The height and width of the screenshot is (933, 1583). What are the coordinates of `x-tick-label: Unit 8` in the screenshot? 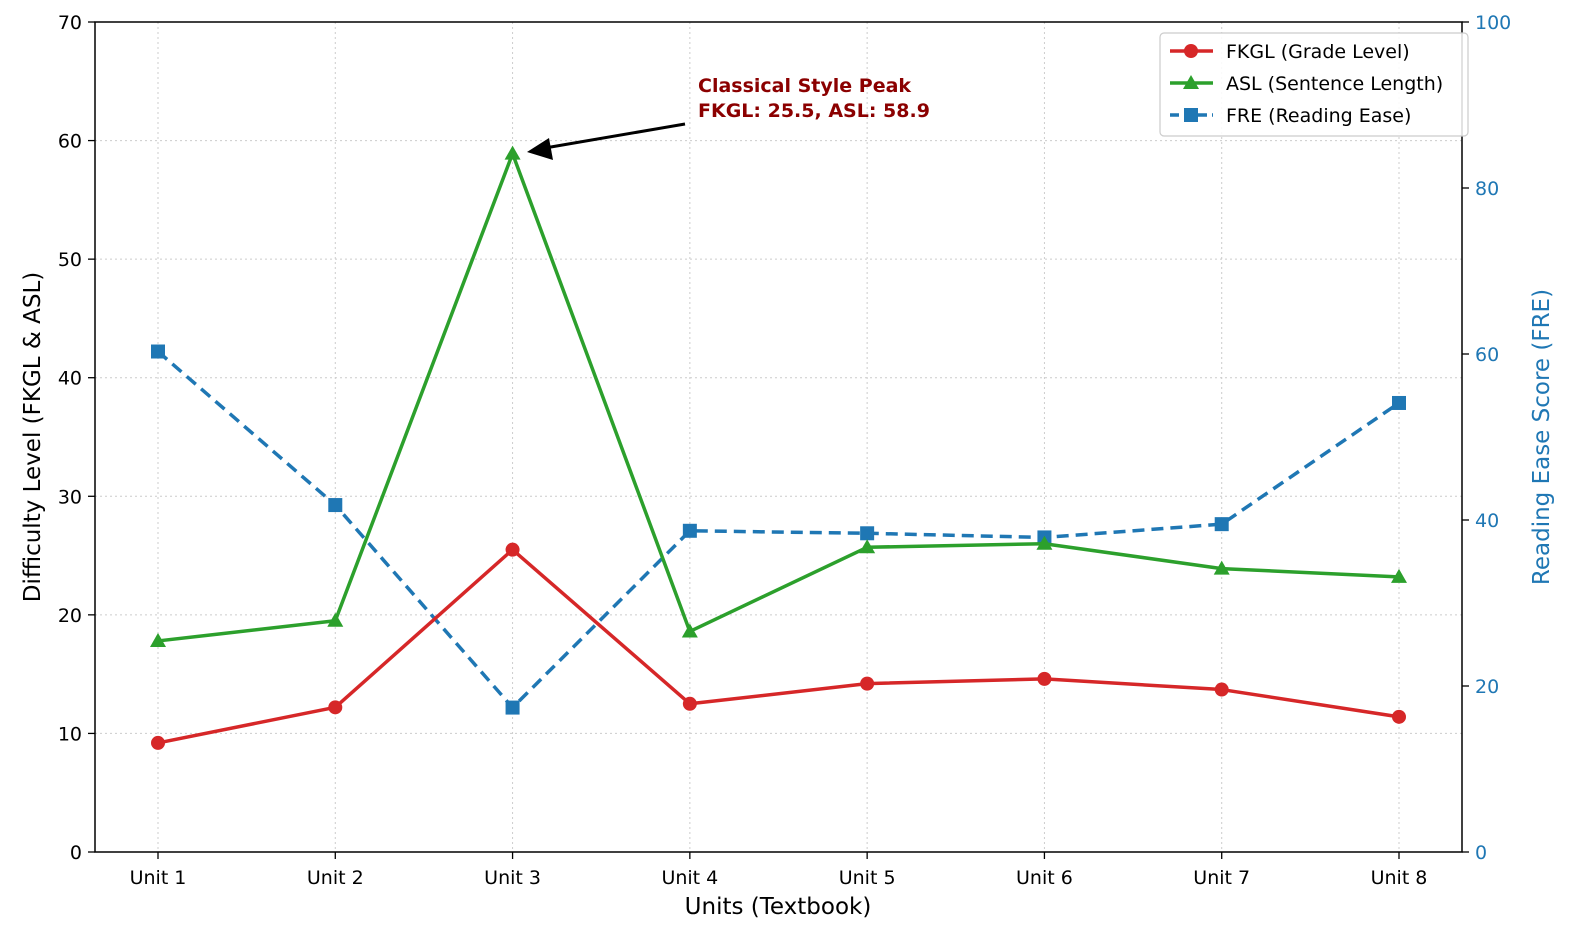 It's located at (1399, 878).